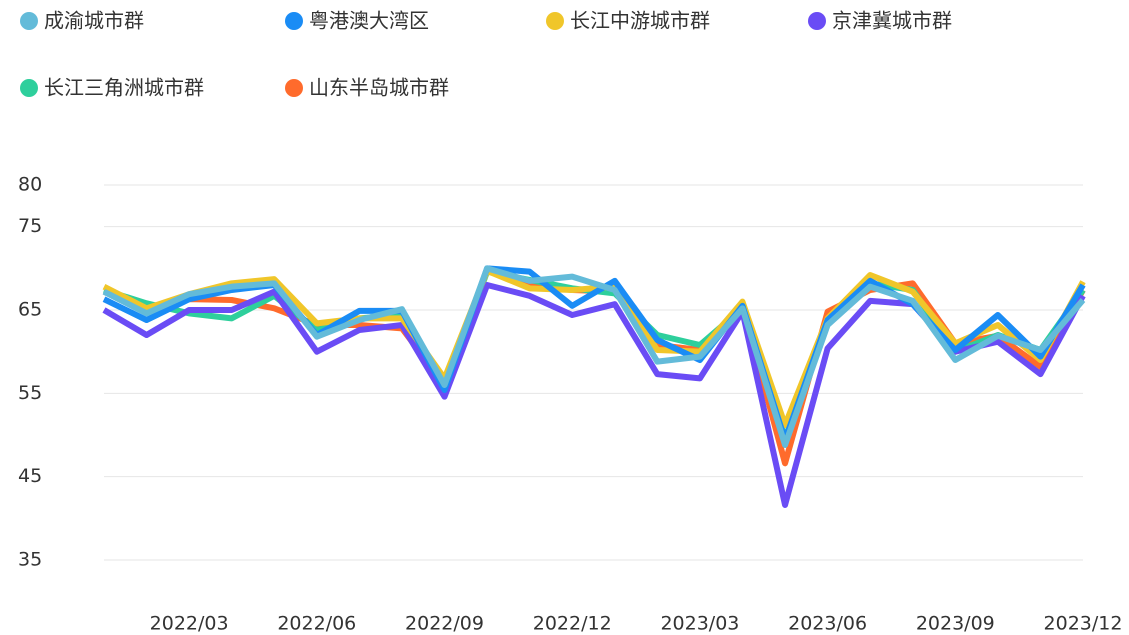  I want to click on legend-item: 长江三角洲城市群, so click(112, 88).